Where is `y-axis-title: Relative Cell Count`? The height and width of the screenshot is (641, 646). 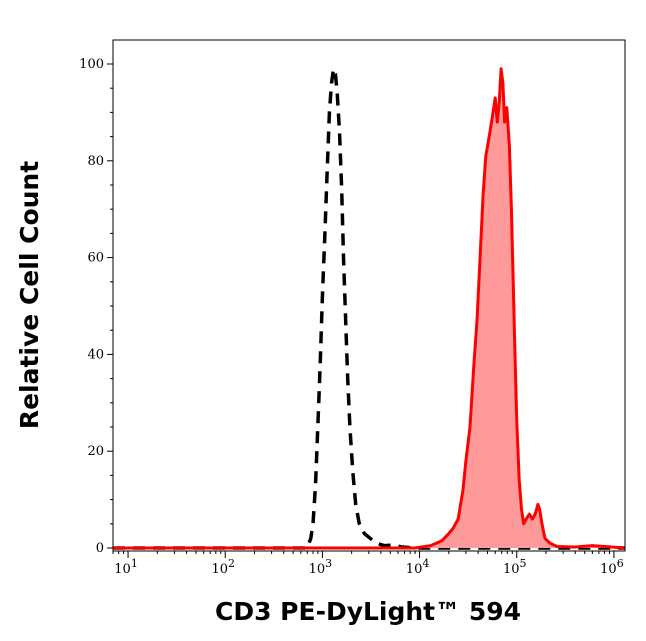 y-axis-title: Relative Cell Count is located at coordinates (29, 295).